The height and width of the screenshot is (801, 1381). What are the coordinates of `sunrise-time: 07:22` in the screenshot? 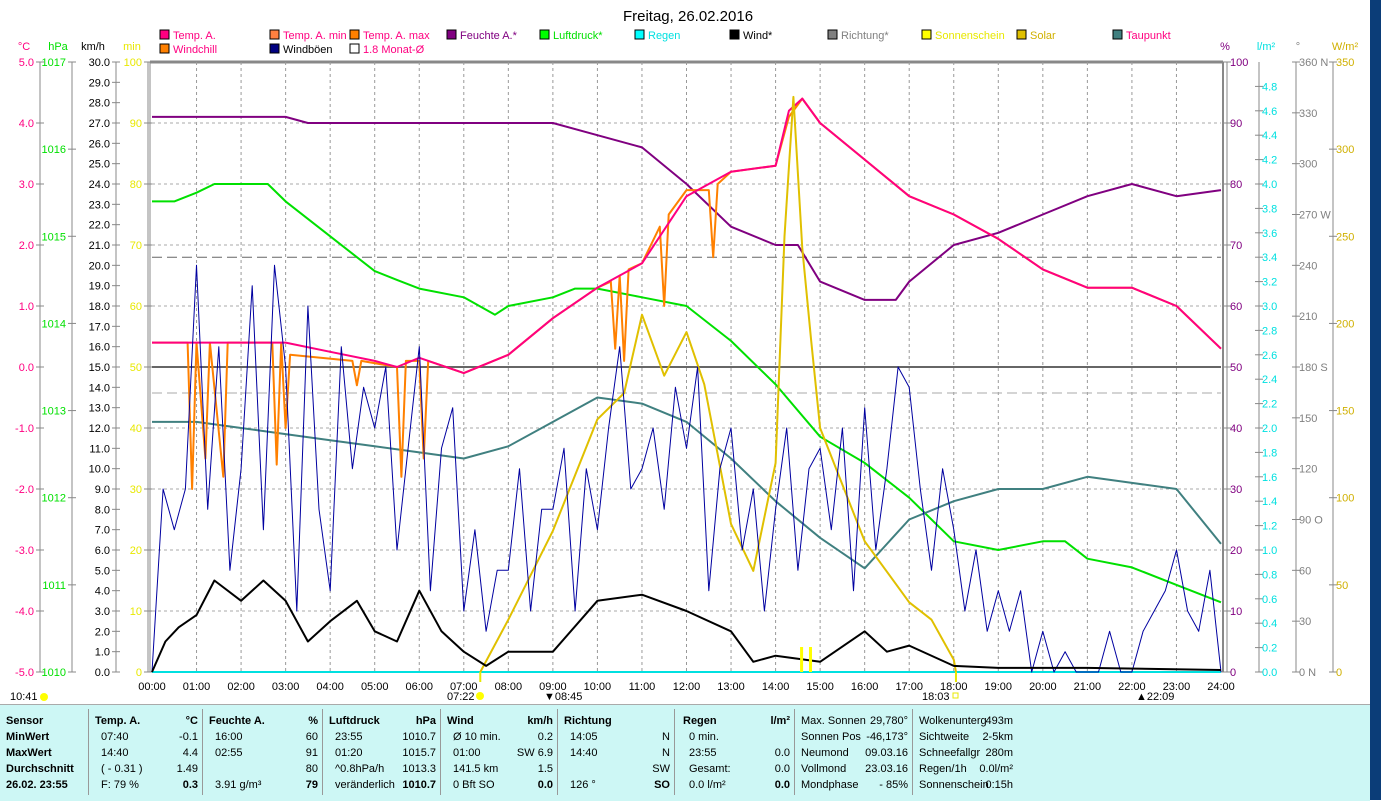 It's located at (461, 697).